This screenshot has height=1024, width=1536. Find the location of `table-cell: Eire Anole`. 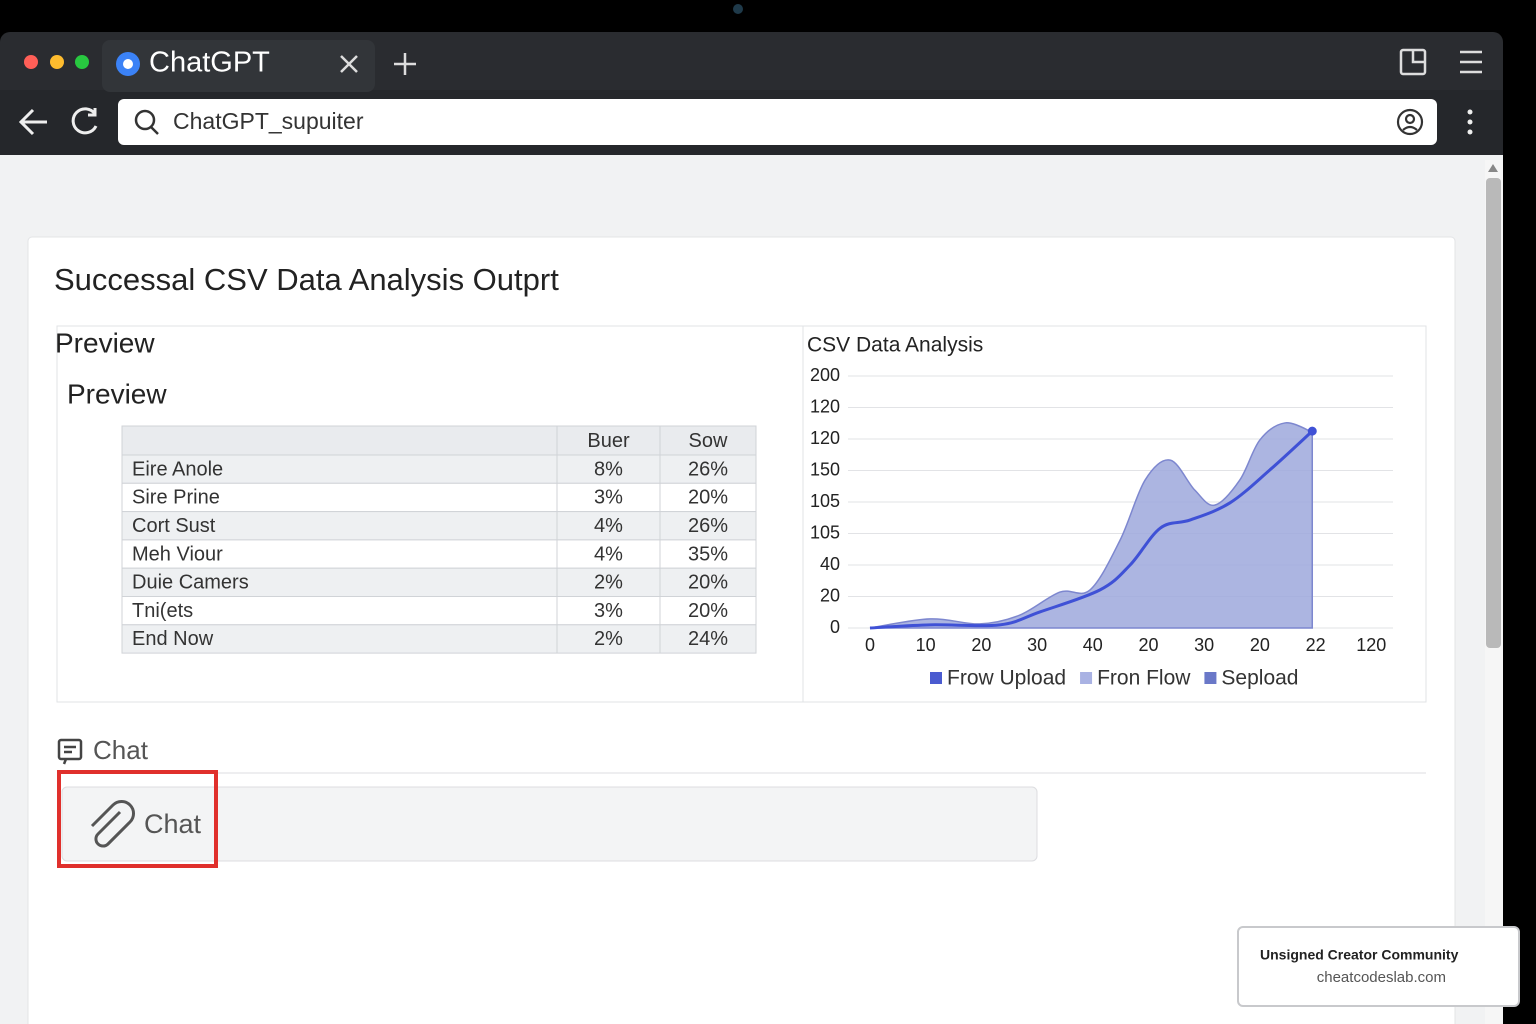

table-cell: Eire Anole is located at coordinates (177, 469).